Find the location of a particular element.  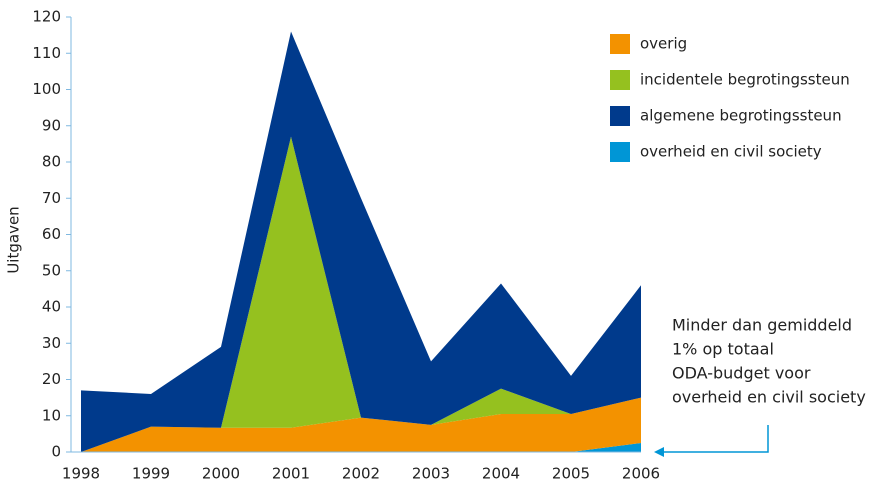

y-tick-label: 120 is located at coordinates (46, 17).